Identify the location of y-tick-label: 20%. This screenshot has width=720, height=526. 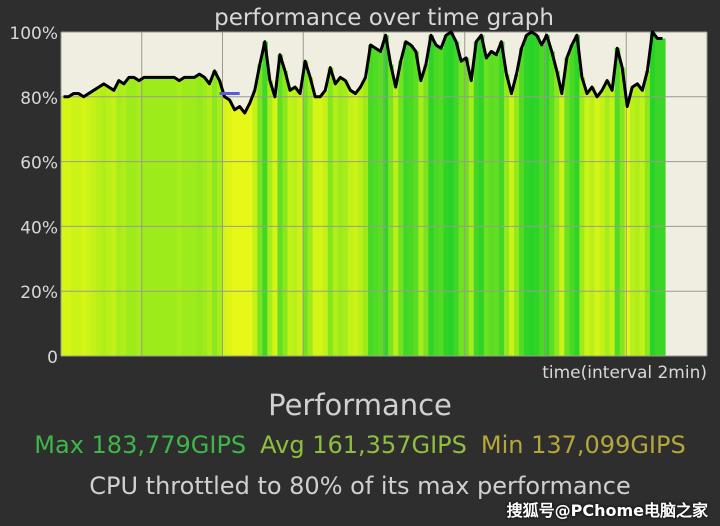
(39, 293).